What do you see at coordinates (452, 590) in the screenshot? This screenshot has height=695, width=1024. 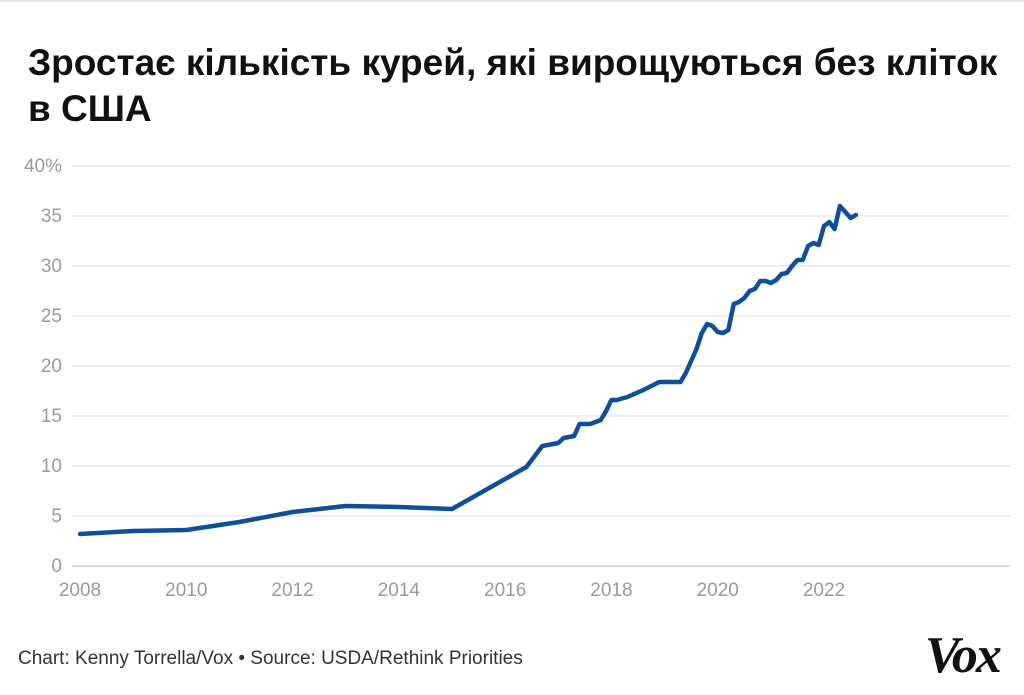 I see `x-axis-ticks: 2008 2010 2012 2014 2016 2018 2020 2022` at bounding box center [452, 590].